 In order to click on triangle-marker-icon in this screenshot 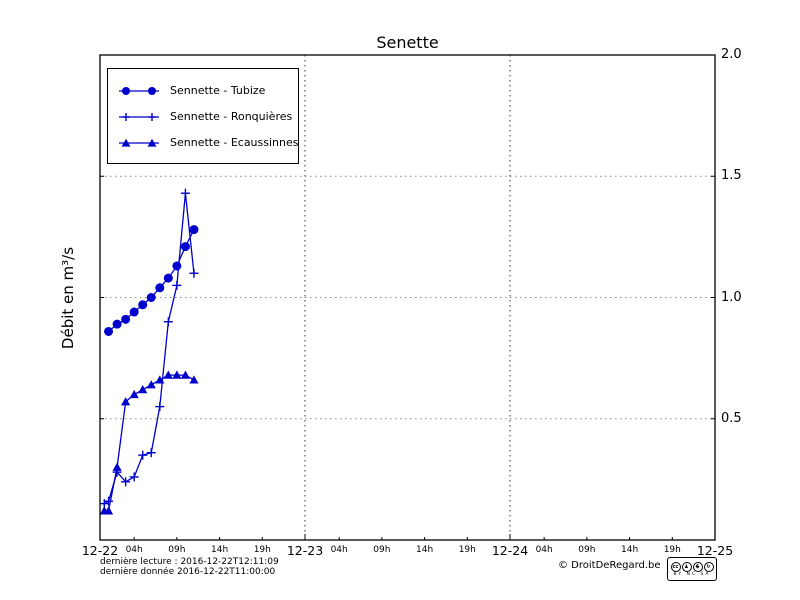, I will do `click(139, 142)`.